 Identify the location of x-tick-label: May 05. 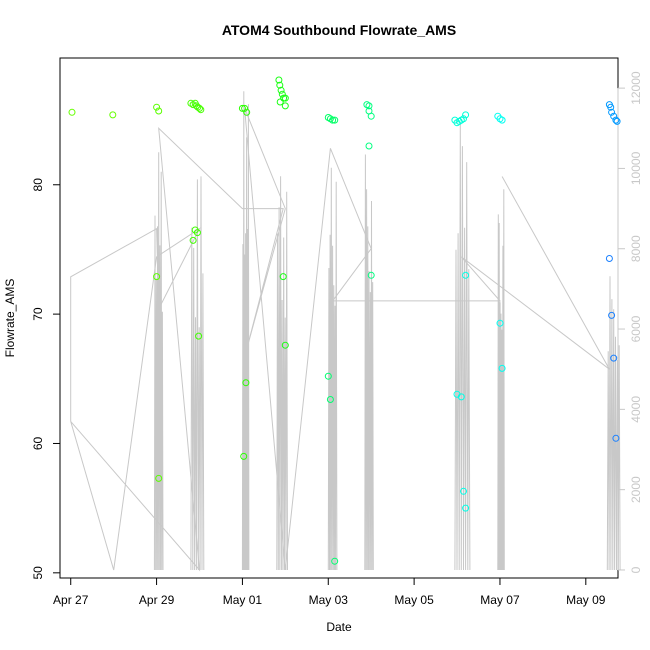
(414, 600).